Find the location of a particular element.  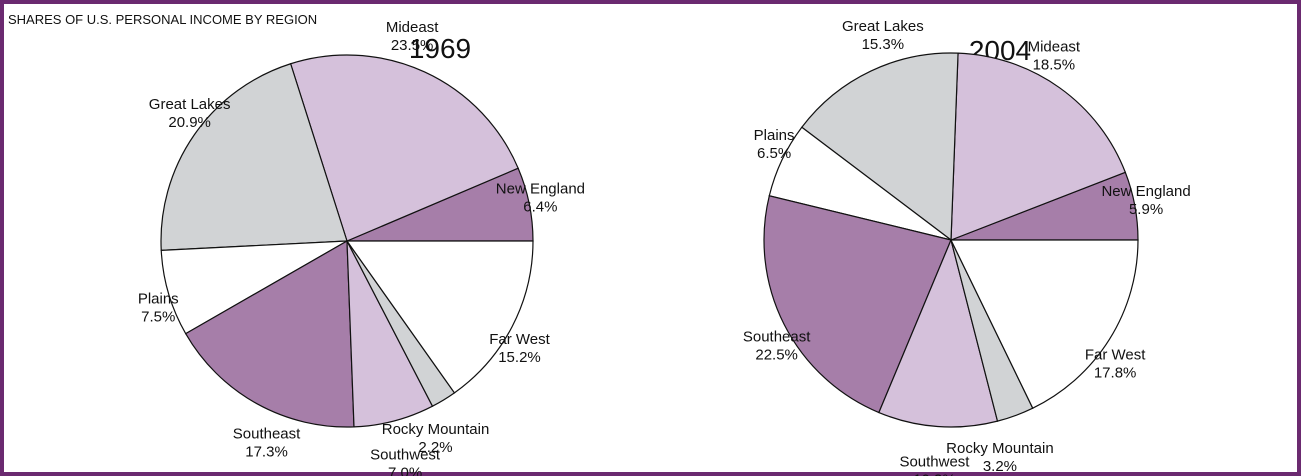

slice-value-label: 18.5% is located at coordinates (1054, 64).